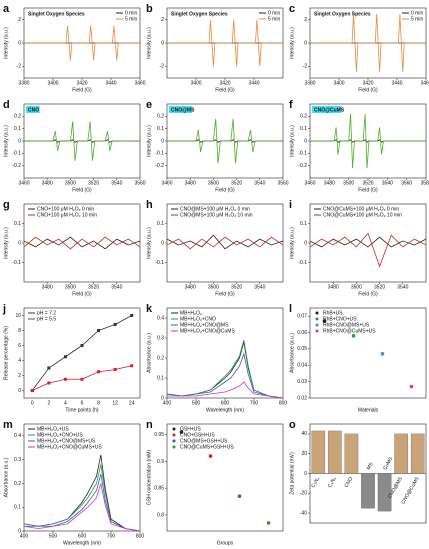 The height and width of the screenshot is (549, 429). What do you see at coordinates (207, 447) in the screenshot?
I see `legend-label: CNO@CuMS+GSH+US` at bounding box center [207, 447].